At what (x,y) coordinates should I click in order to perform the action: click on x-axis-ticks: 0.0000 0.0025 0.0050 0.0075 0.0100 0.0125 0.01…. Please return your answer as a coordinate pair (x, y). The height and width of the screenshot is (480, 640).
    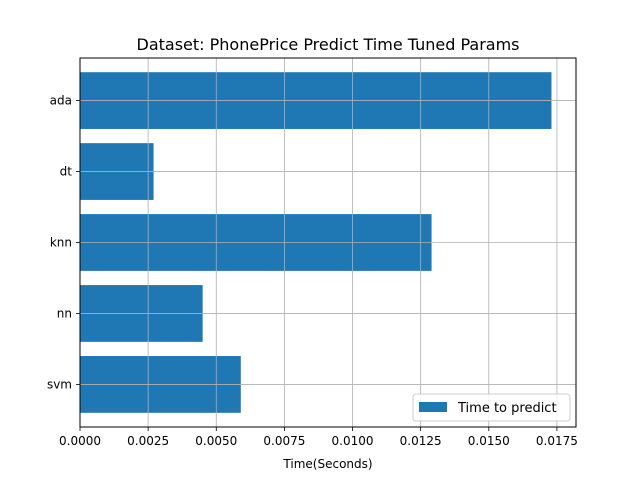
    Looking at the image, I should click on (318, 437).